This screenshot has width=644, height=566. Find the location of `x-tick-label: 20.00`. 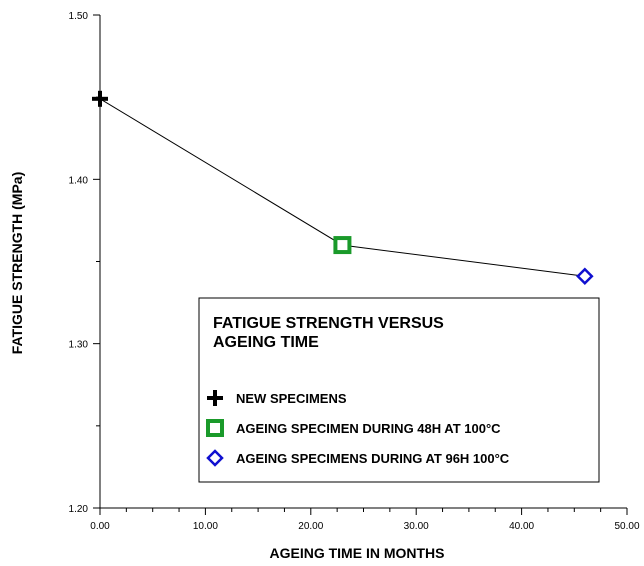

x-tick-label: 20.00 is located at coordinates (310, 526).